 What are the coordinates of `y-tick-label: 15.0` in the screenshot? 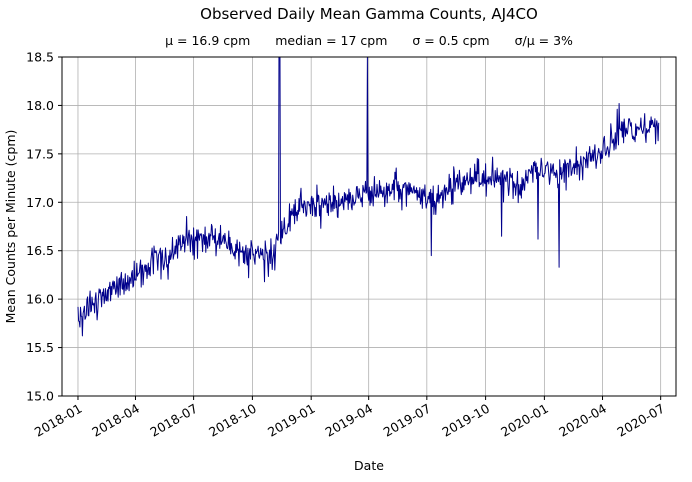 It's located at (40, 396).